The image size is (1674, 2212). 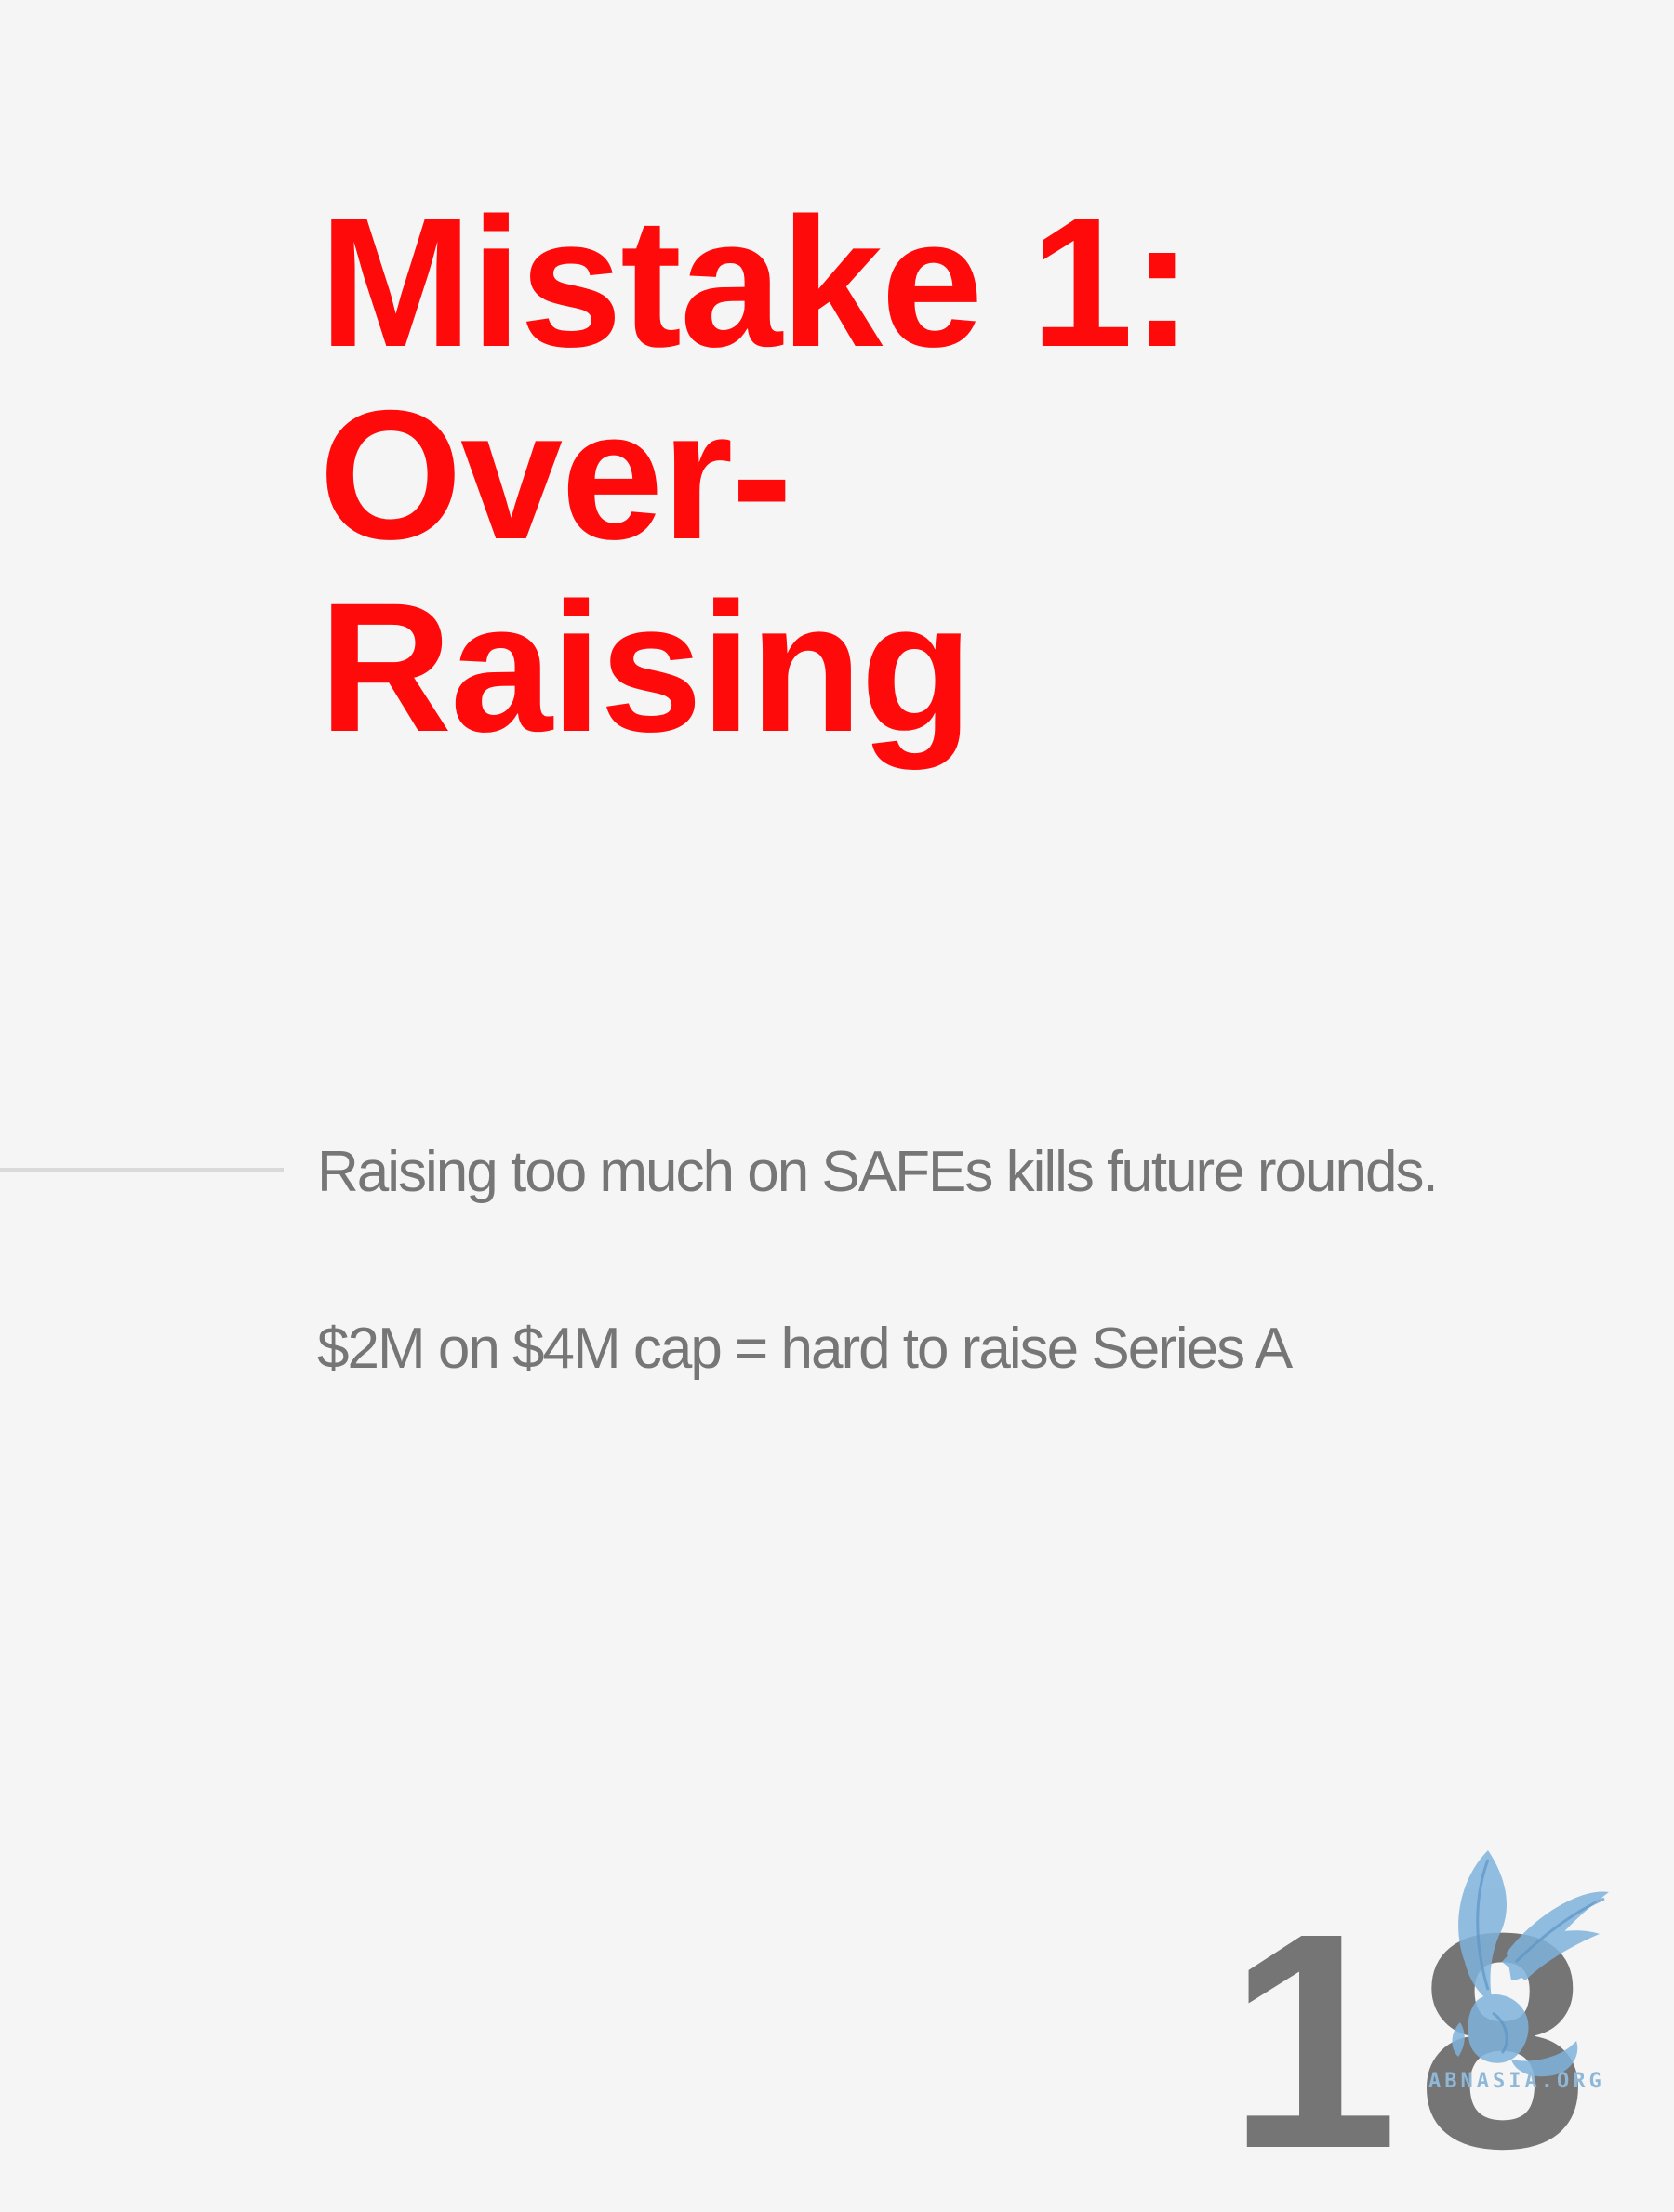 I want to click on griffin-logo-icon, so click(x=1548, y=1966).